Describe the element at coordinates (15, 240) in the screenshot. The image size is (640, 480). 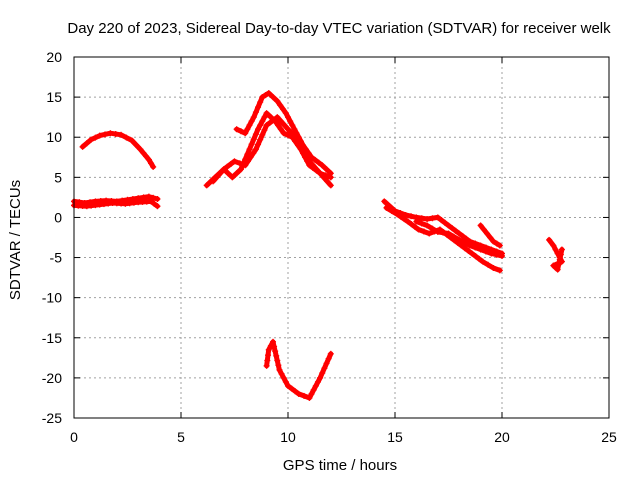
I see `y-axis-label: SDTVAR / TECUs` at that location.